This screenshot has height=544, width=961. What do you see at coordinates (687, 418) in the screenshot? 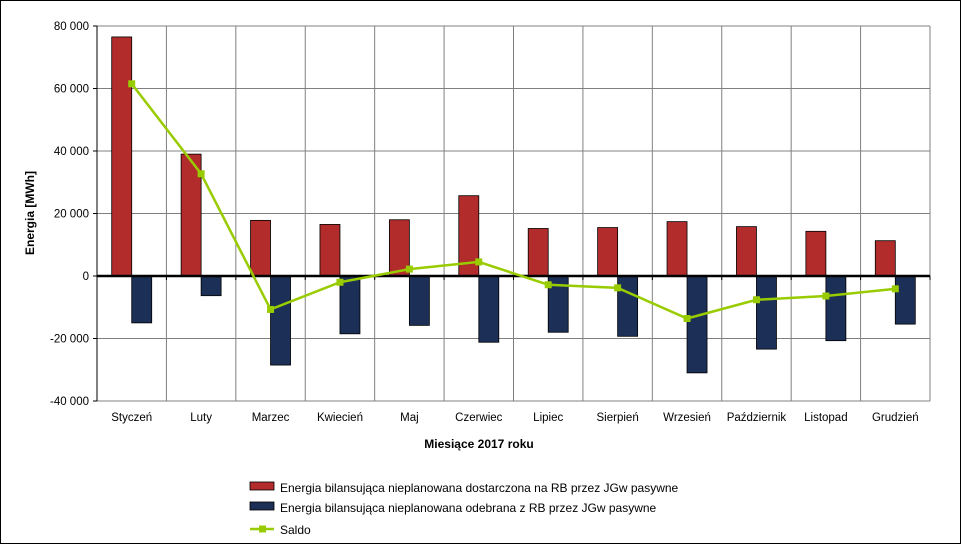
I see `x-tick-label: Wrzesień` at bounding box center [687, 418].